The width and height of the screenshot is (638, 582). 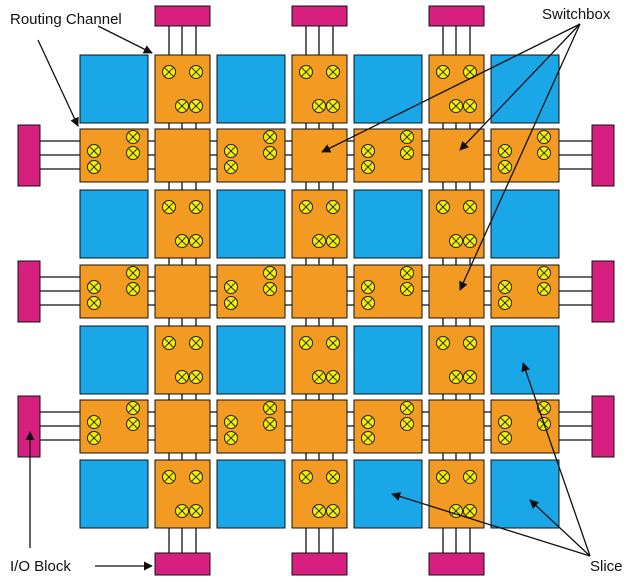 I want to click on slice-label: Slice, so click(x=606, y=566).